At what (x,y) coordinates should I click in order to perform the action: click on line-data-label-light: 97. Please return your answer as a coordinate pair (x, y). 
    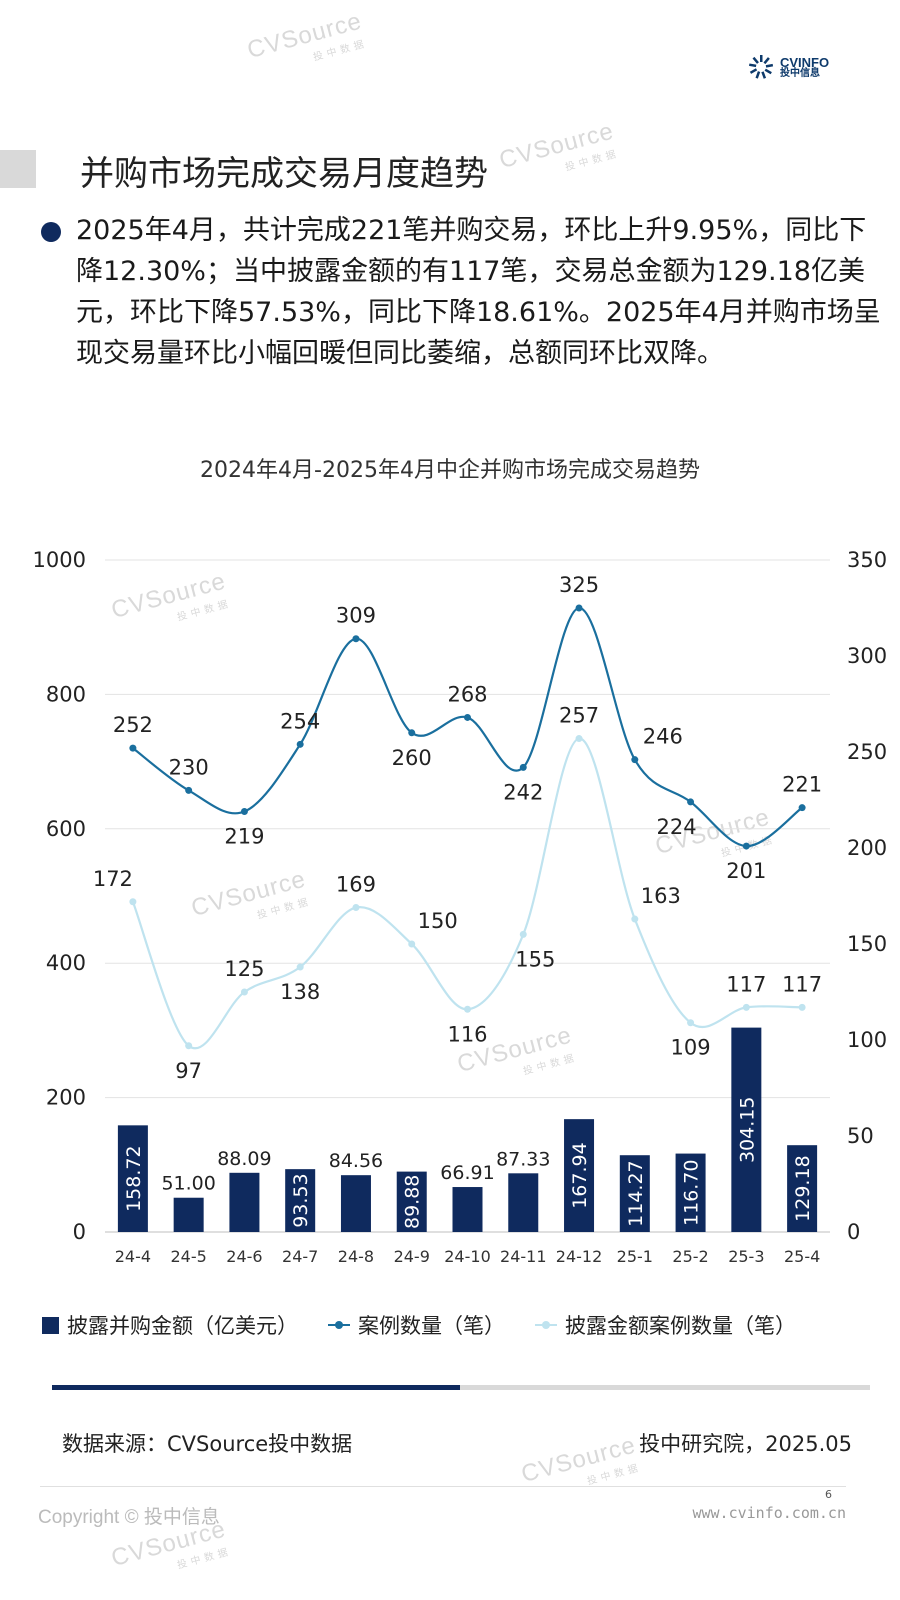
    Looking at the image, I should click on (188, 1071).